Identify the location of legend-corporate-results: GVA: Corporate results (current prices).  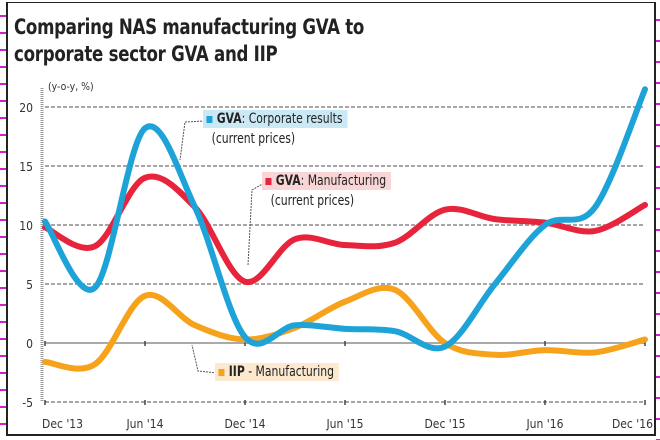
(275, 128).